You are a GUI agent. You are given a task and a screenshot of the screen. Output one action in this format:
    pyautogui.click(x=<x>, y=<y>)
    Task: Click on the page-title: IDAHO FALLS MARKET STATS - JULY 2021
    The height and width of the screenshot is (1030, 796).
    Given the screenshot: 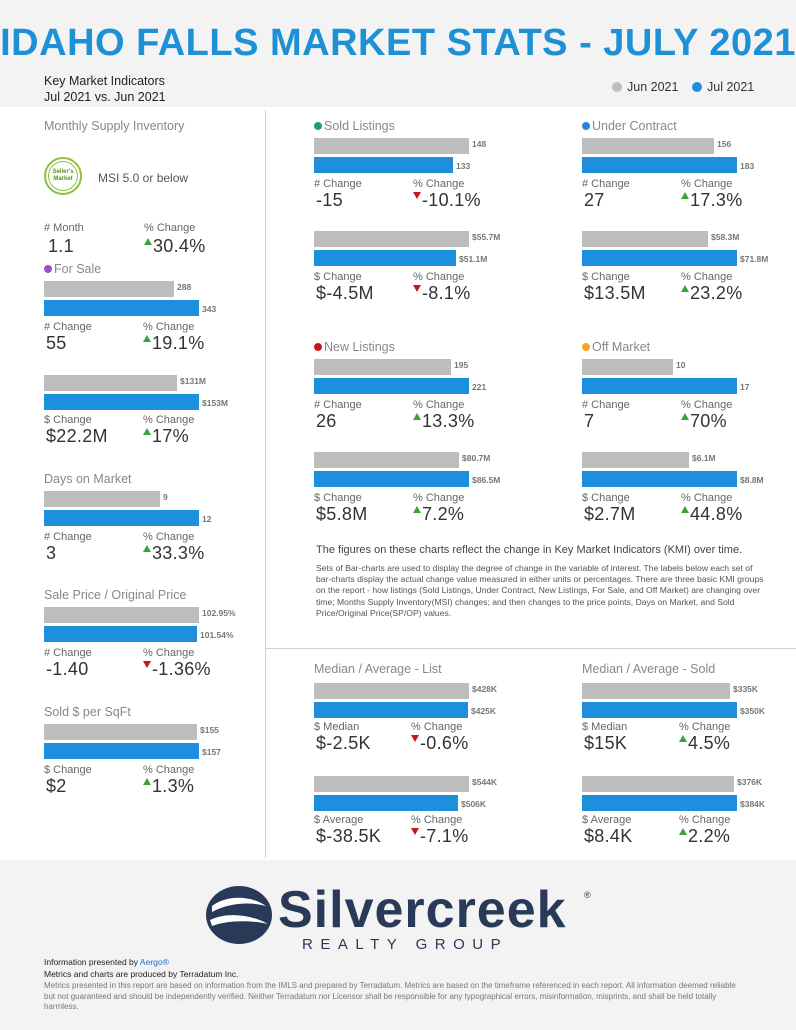 What is the action you would take?
    pyautogui.click(x=398, y=43)
    